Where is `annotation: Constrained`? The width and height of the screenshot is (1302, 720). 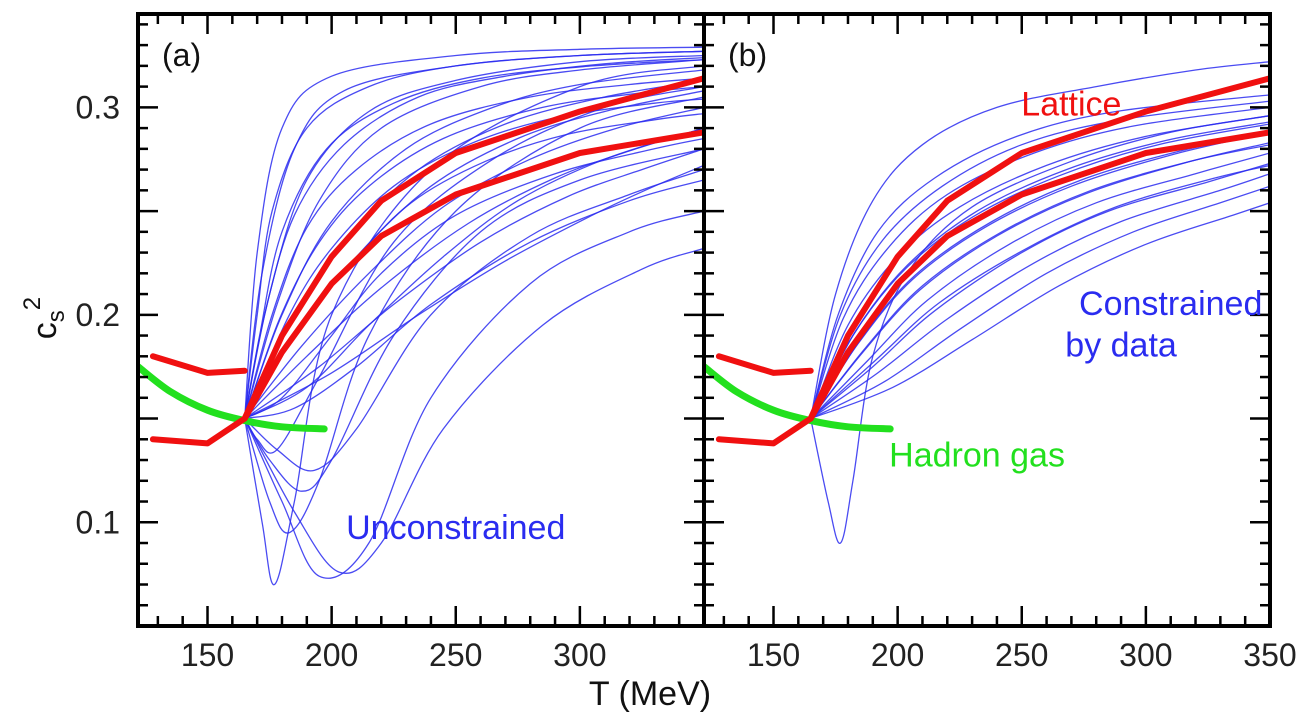
annotation: Constrained is located at coordinates (1170, 304).